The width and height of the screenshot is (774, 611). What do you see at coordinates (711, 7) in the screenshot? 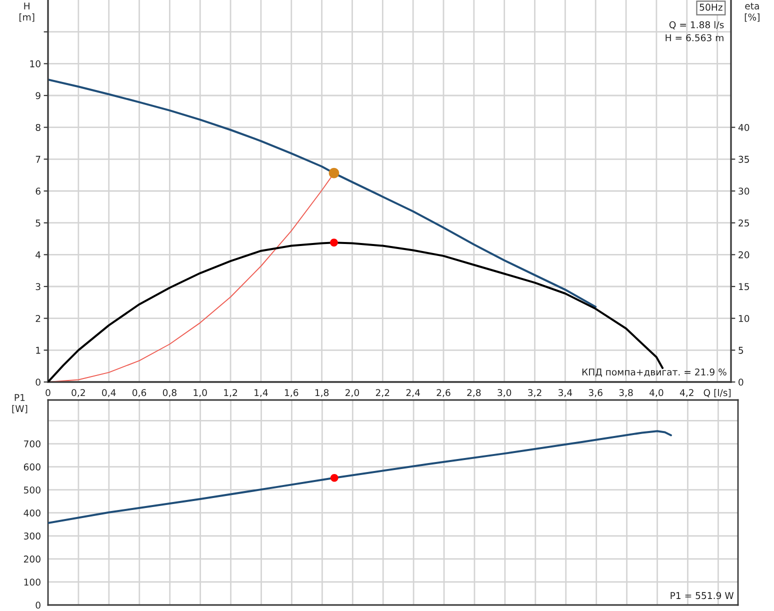
I see `annotation: 50Hz` at bounding box center [711, 7].